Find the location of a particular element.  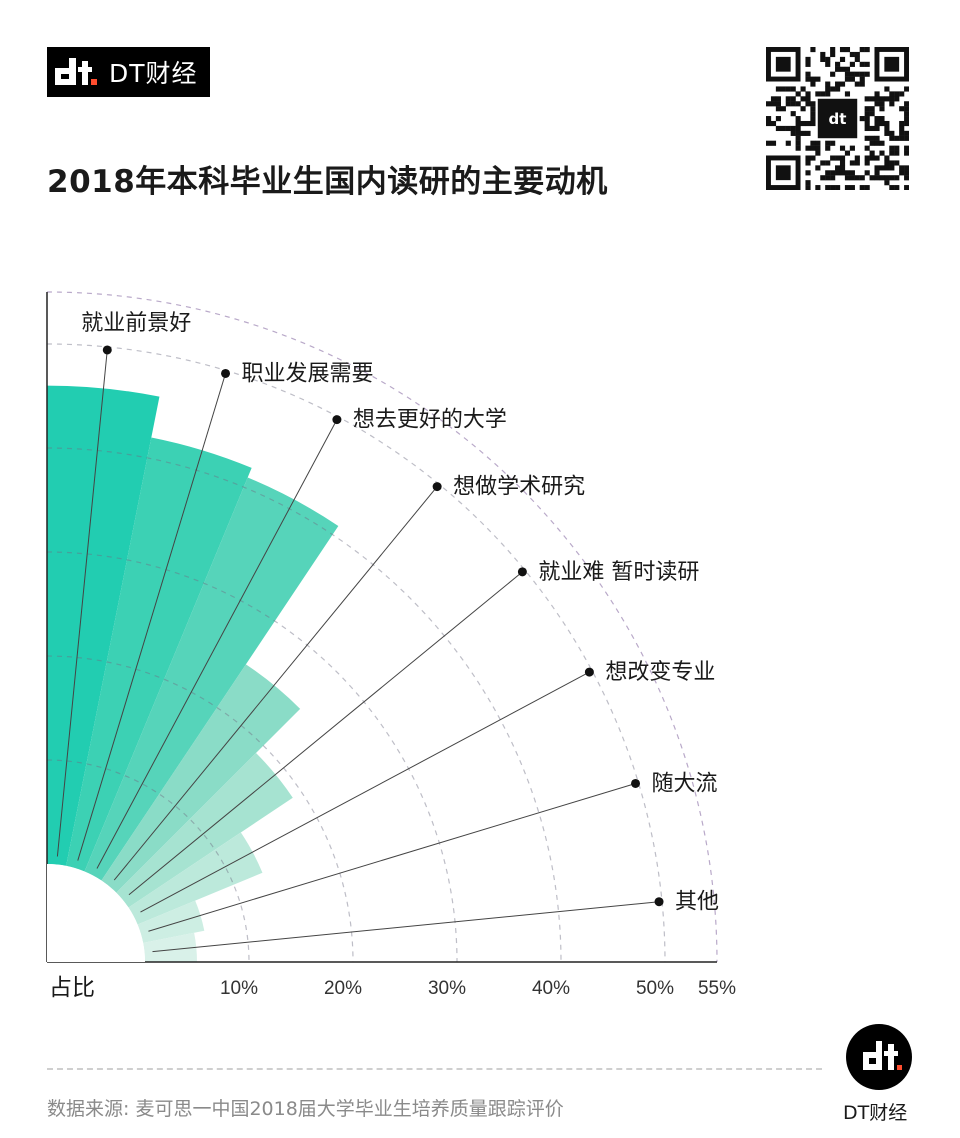

category-label: 随大流 is located at coordinates (685, 783).